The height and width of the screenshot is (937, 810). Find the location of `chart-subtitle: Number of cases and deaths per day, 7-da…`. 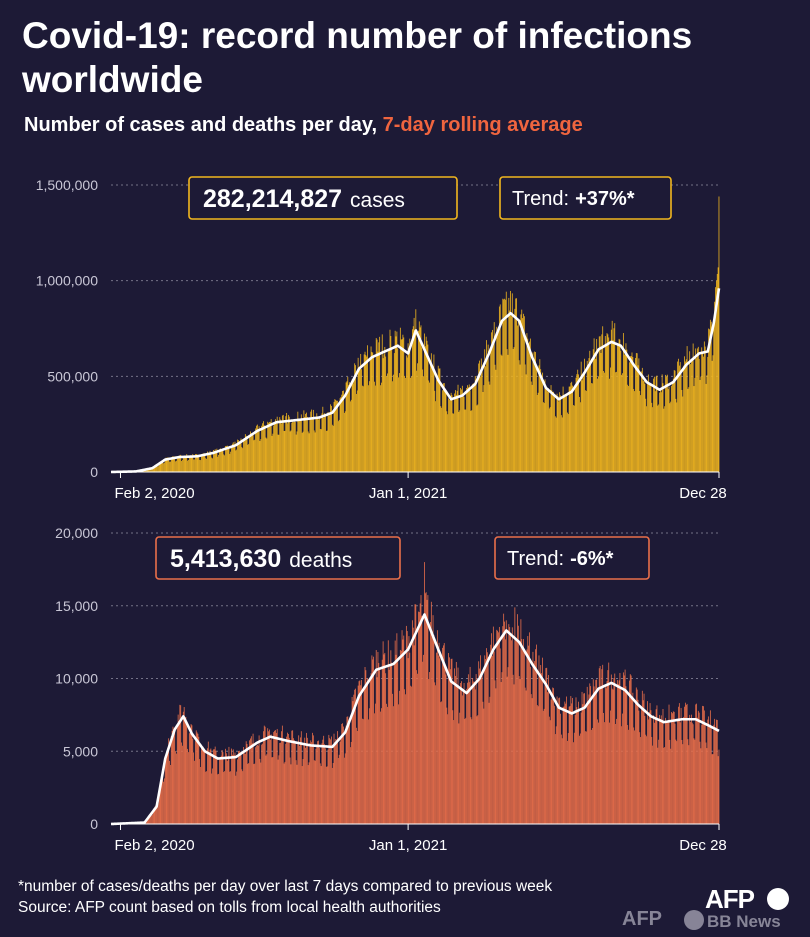

chart-subtitle: Number of cases and deaths per day, 7-da… is located at coordinates (303, 125).